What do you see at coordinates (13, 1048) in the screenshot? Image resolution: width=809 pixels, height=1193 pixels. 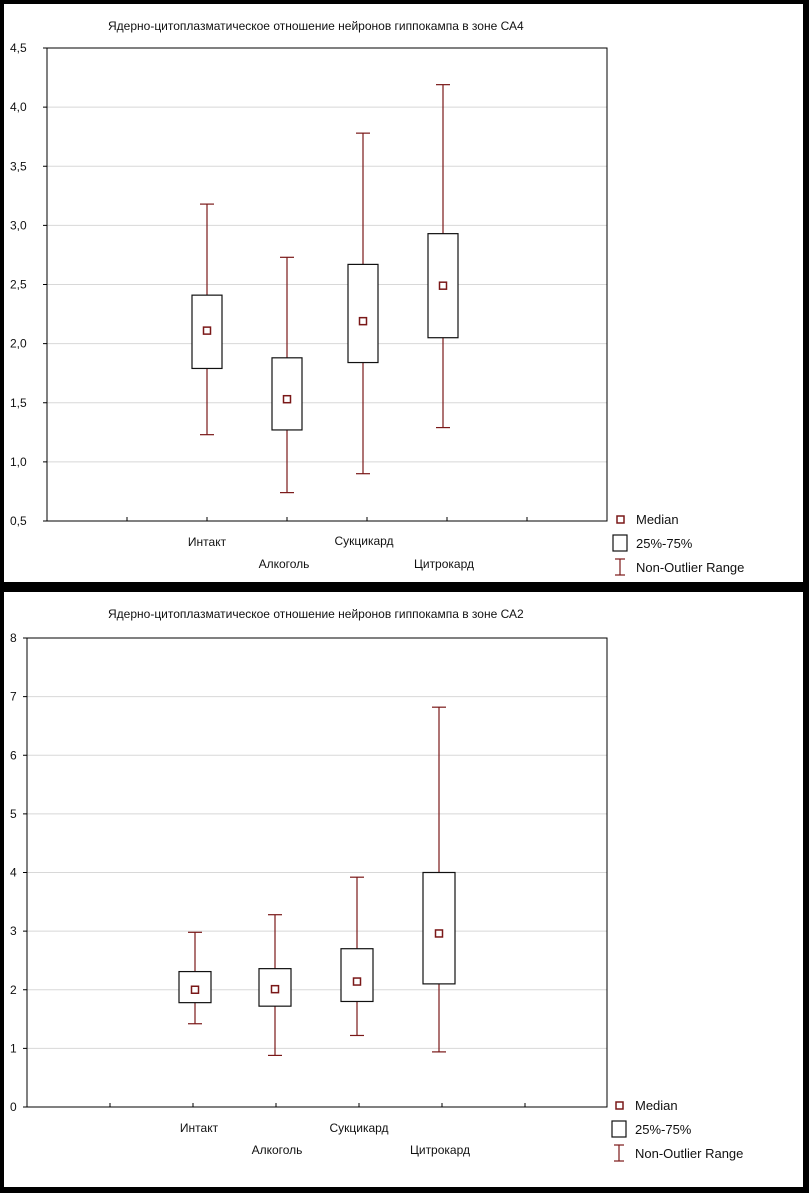 I see `y-tick-label: 1` at bounding box center [13, 1048].